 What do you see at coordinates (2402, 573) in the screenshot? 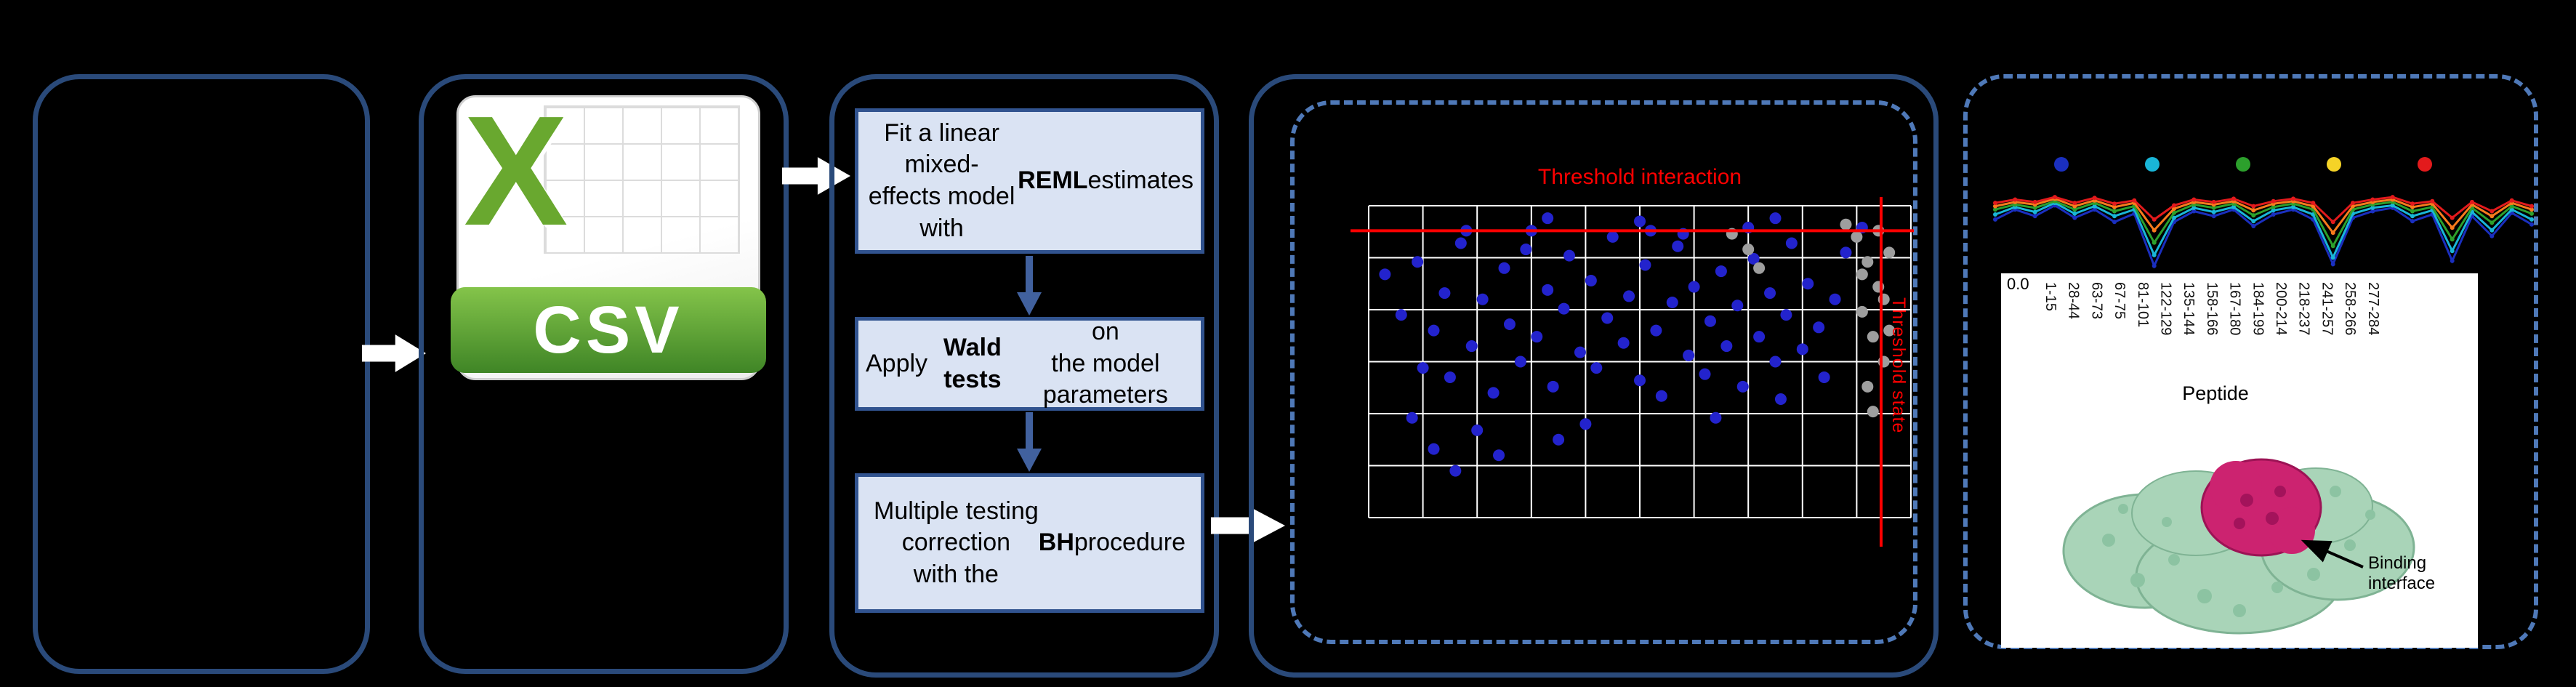
I see `binding-interface-label: Binding interface` at bounding box center [2402, 573].